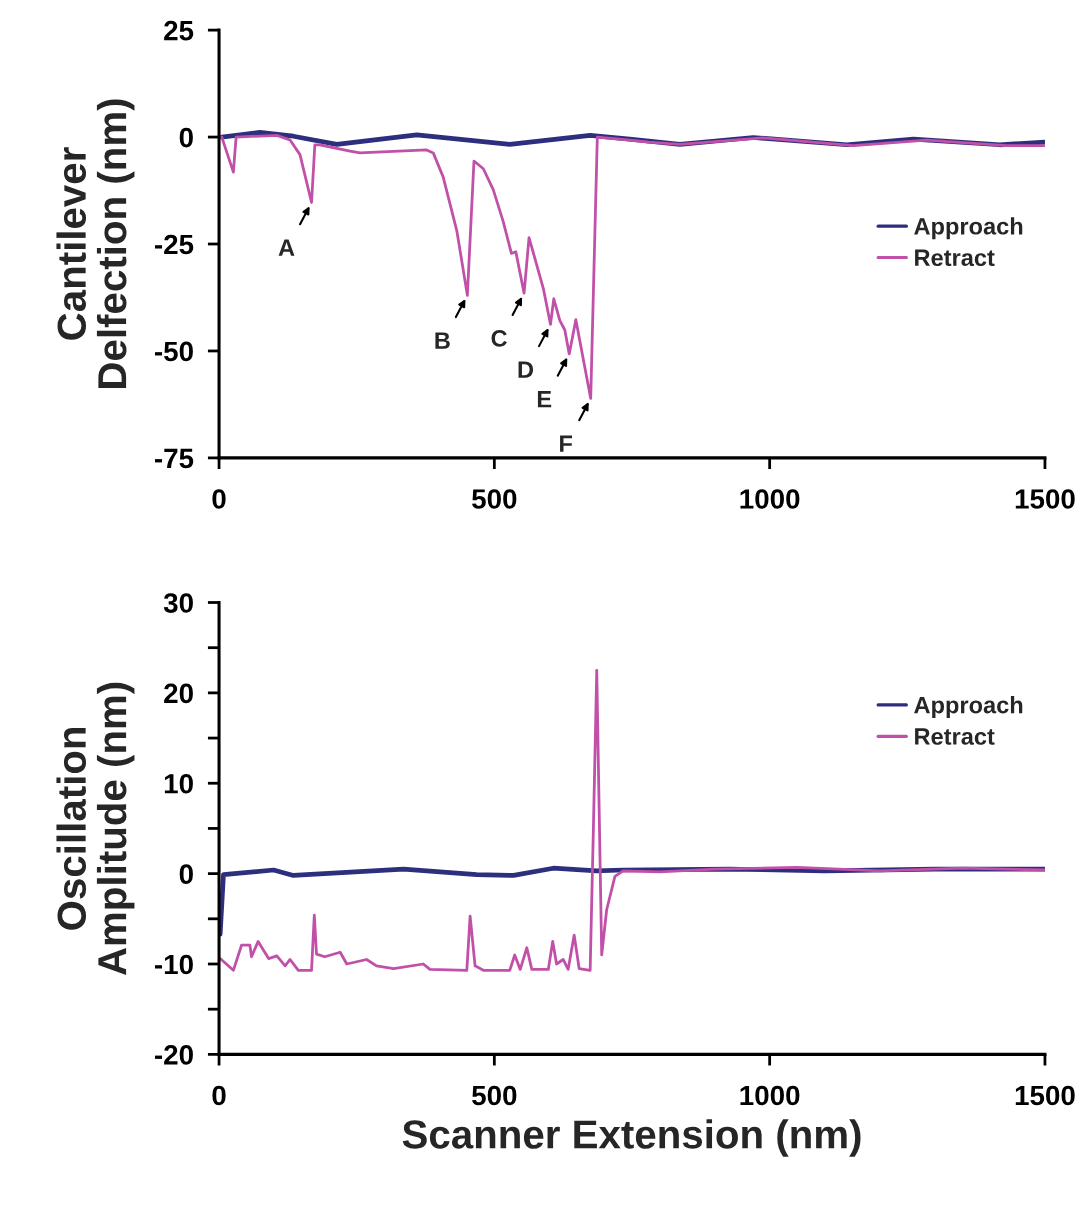  Describe the element at coordinates (173, 1055) in the screenshot. I see `y-tick-label: -20` at that location.